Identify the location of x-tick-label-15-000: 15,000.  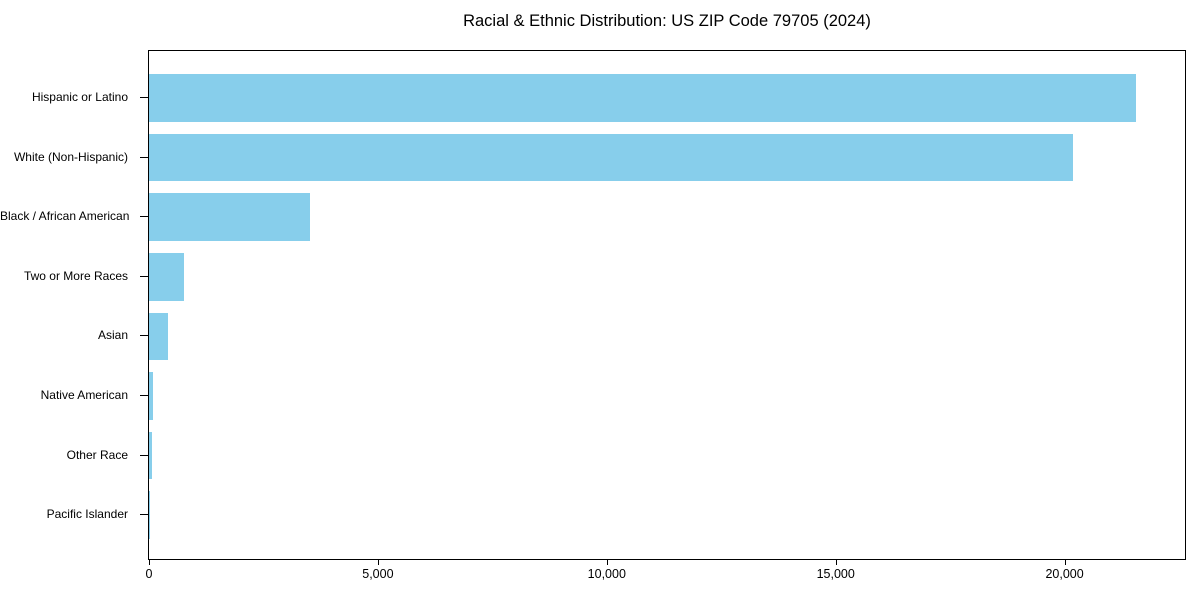
(835, 574).